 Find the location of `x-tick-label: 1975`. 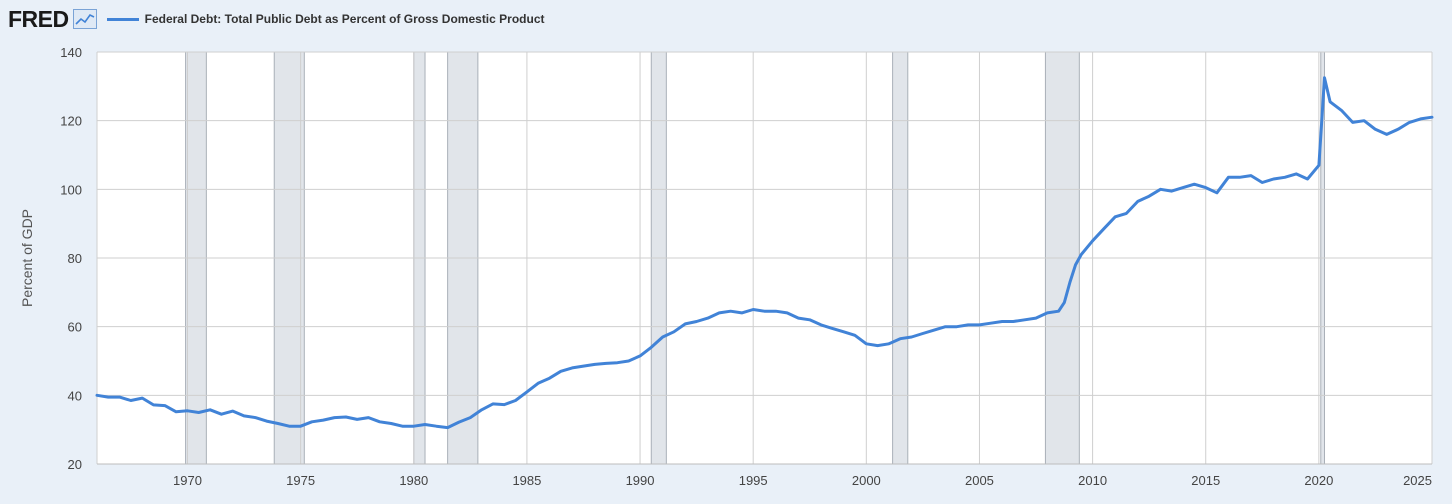

x-tick-label: 1975 is located at coordinates (300, 480).